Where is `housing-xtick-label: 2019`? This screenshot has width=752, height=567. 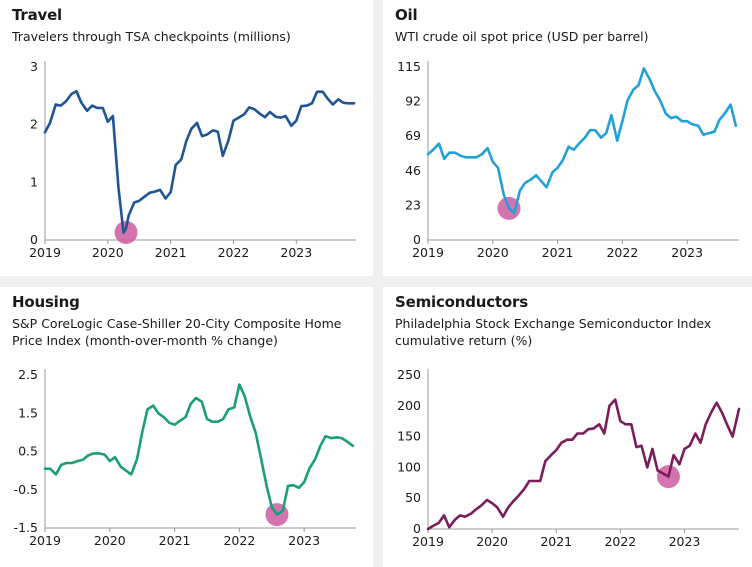
housing-xtick-label: 2019 is located at coordinates (45, 540).